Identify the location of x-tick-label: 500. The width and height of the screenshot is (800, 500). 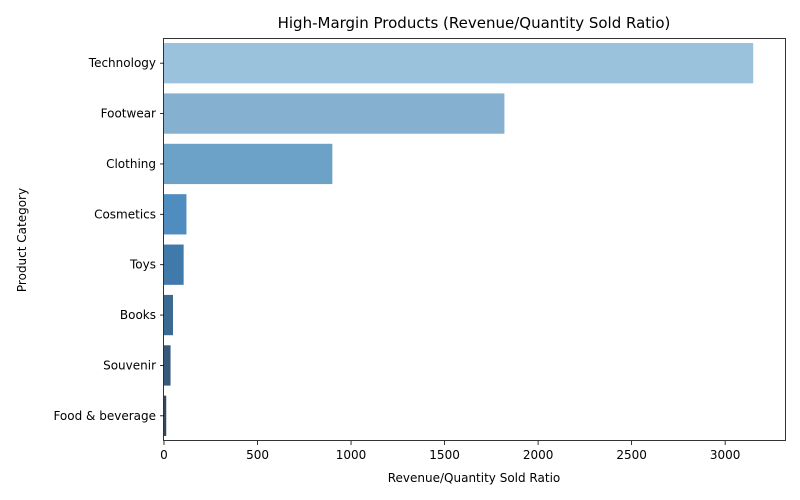
(257, 455).